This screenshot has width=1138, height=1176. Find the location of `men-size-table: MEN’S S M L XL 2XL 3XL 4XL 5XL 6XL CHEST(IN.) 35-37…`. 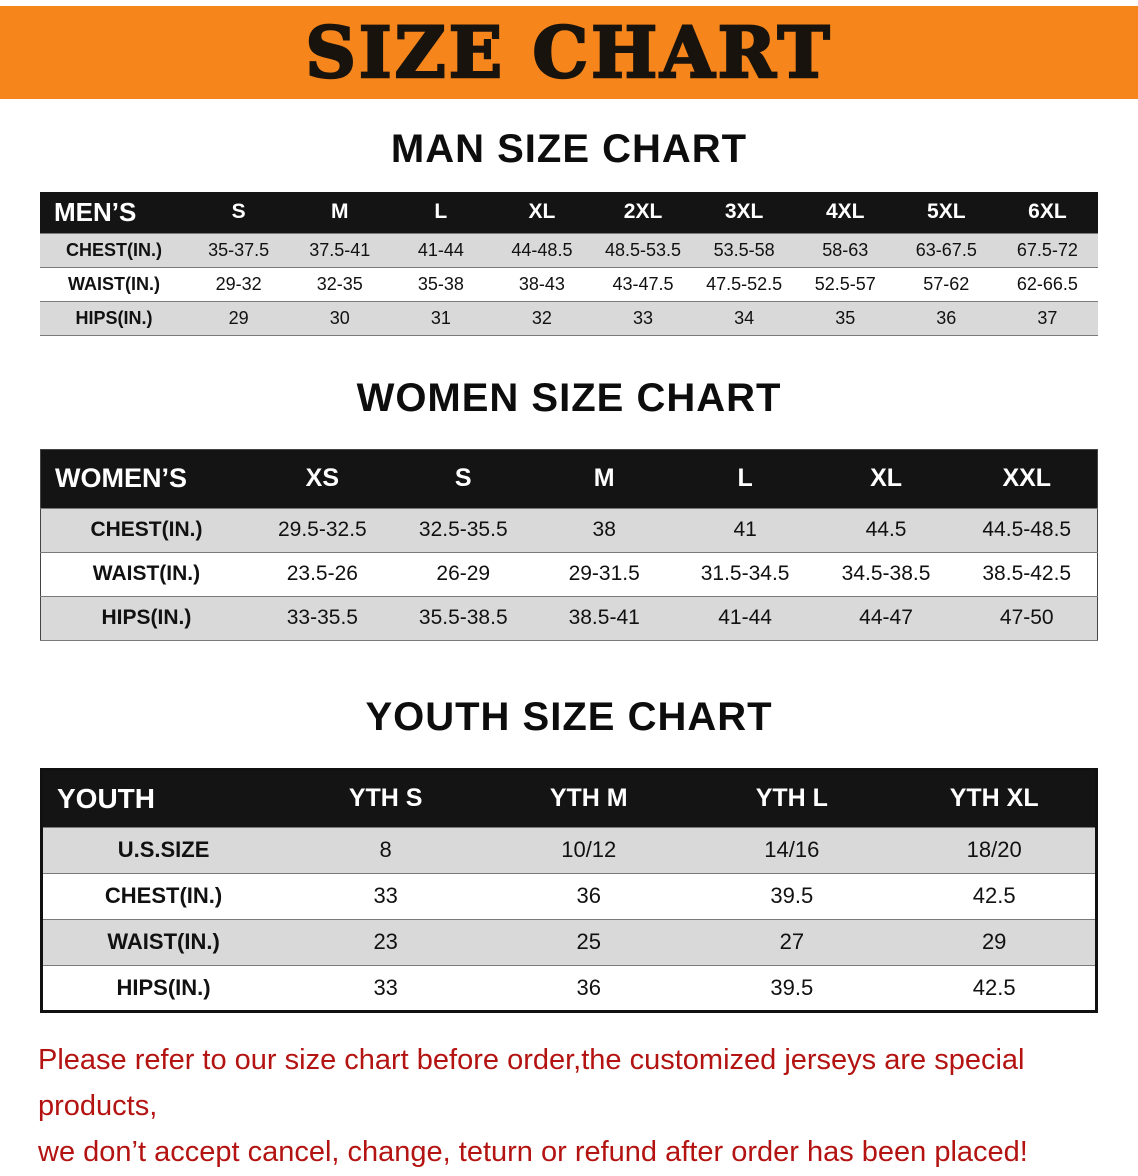

men-size-table: MEN’S S M L XL 2XL 3XL 4XL 5XL 6XL CHEST(IN.) 35-37… is located at coordinates (569, 264).